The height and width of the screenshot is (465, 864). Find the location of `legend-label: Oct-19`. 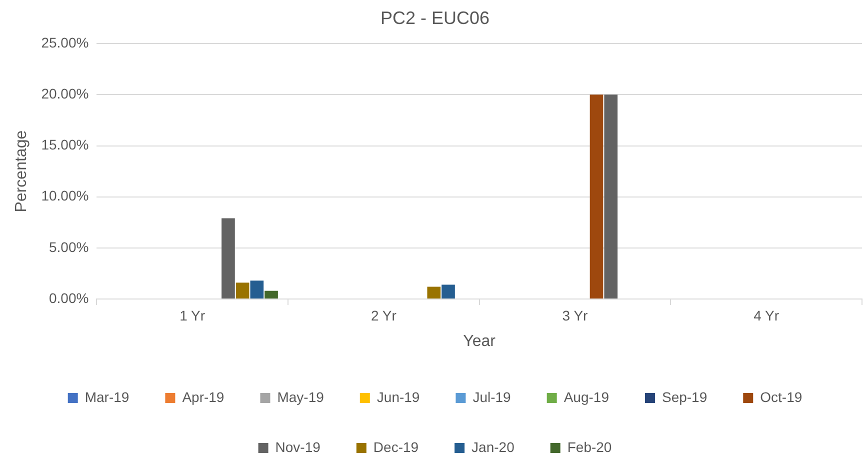

legend-label: Oct-19 is located at coordinates (781, 396).